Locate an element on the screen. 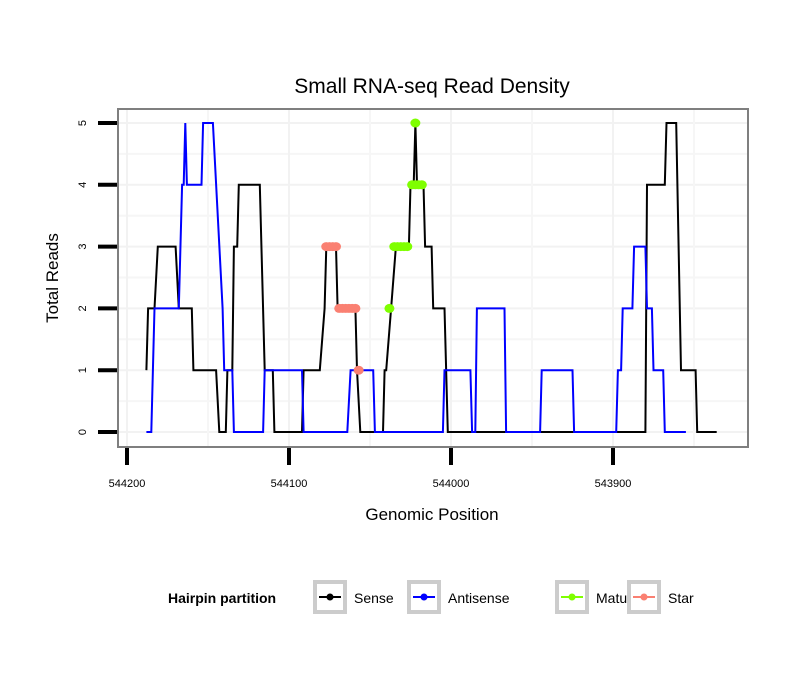  legend-label: Star is located at coordinates (681, 598).